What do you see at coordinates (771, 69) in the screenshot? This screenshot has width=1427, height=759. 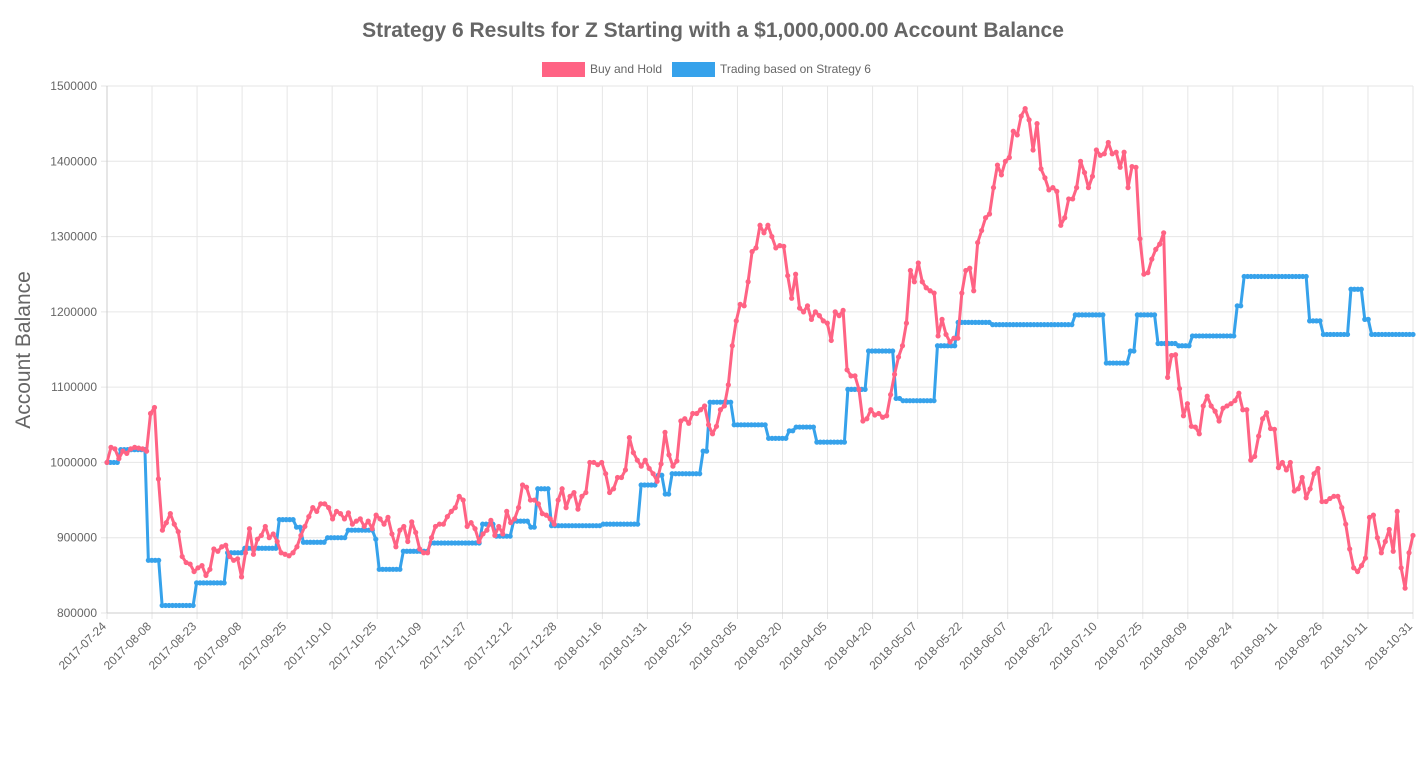 I see `legend-item-strategy-6: Trading based on Strategy 6` at bounding box center [771, 69].